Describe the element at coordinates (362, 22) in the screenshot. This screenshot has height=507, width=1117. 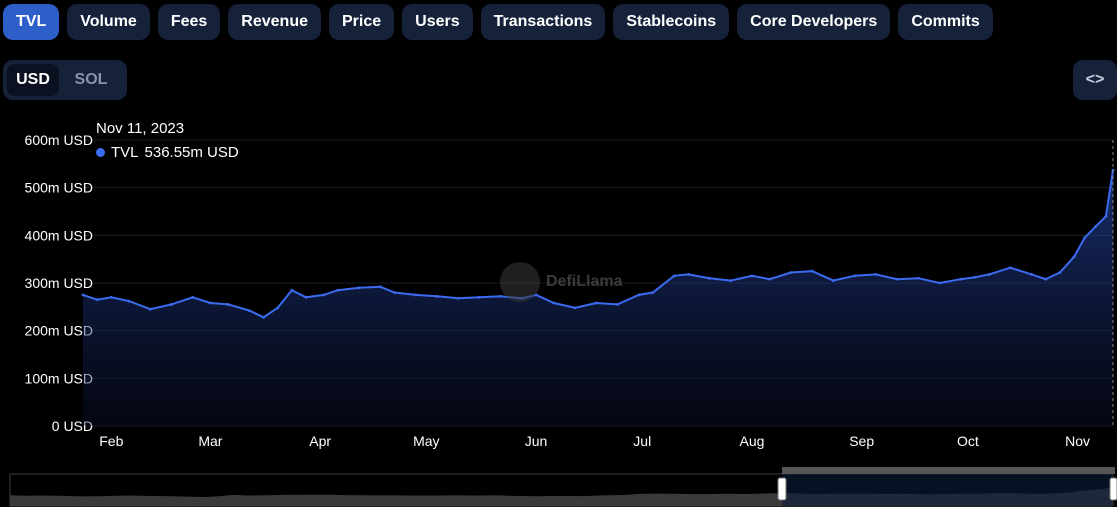
I see `tab-price: Price` at that location.